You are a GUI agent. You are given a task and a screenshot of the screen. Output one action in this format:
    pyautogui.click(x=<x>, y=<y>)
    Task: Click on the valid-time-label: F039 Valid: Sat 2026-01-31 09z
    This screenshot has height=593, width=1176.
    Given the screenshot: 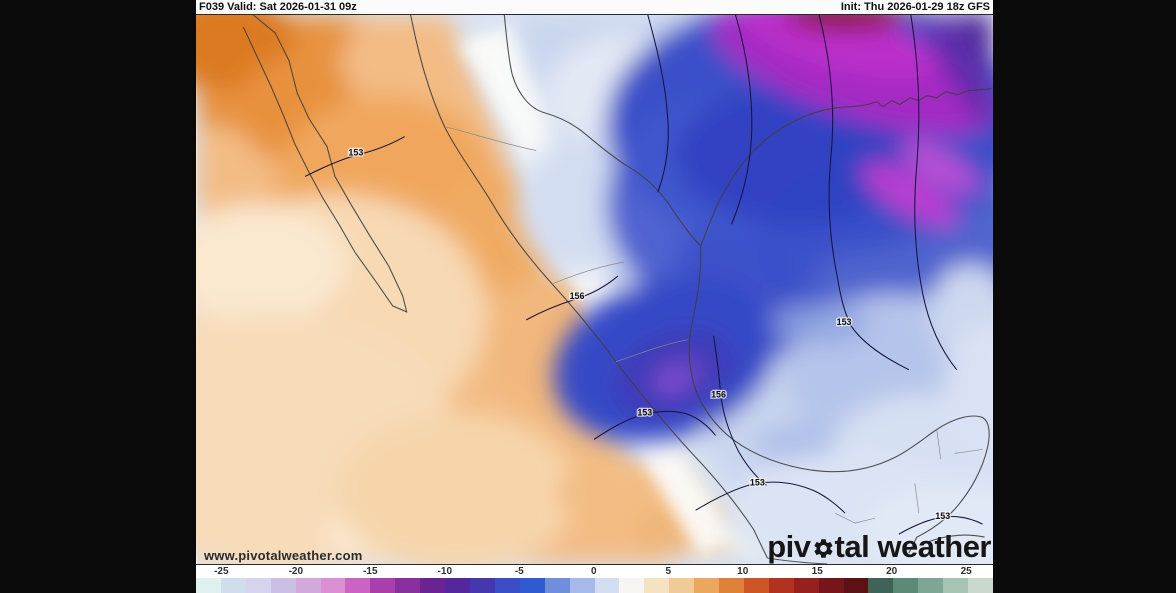 What is the action you would take?
    pyautogui.click(x=278, y=7)
    